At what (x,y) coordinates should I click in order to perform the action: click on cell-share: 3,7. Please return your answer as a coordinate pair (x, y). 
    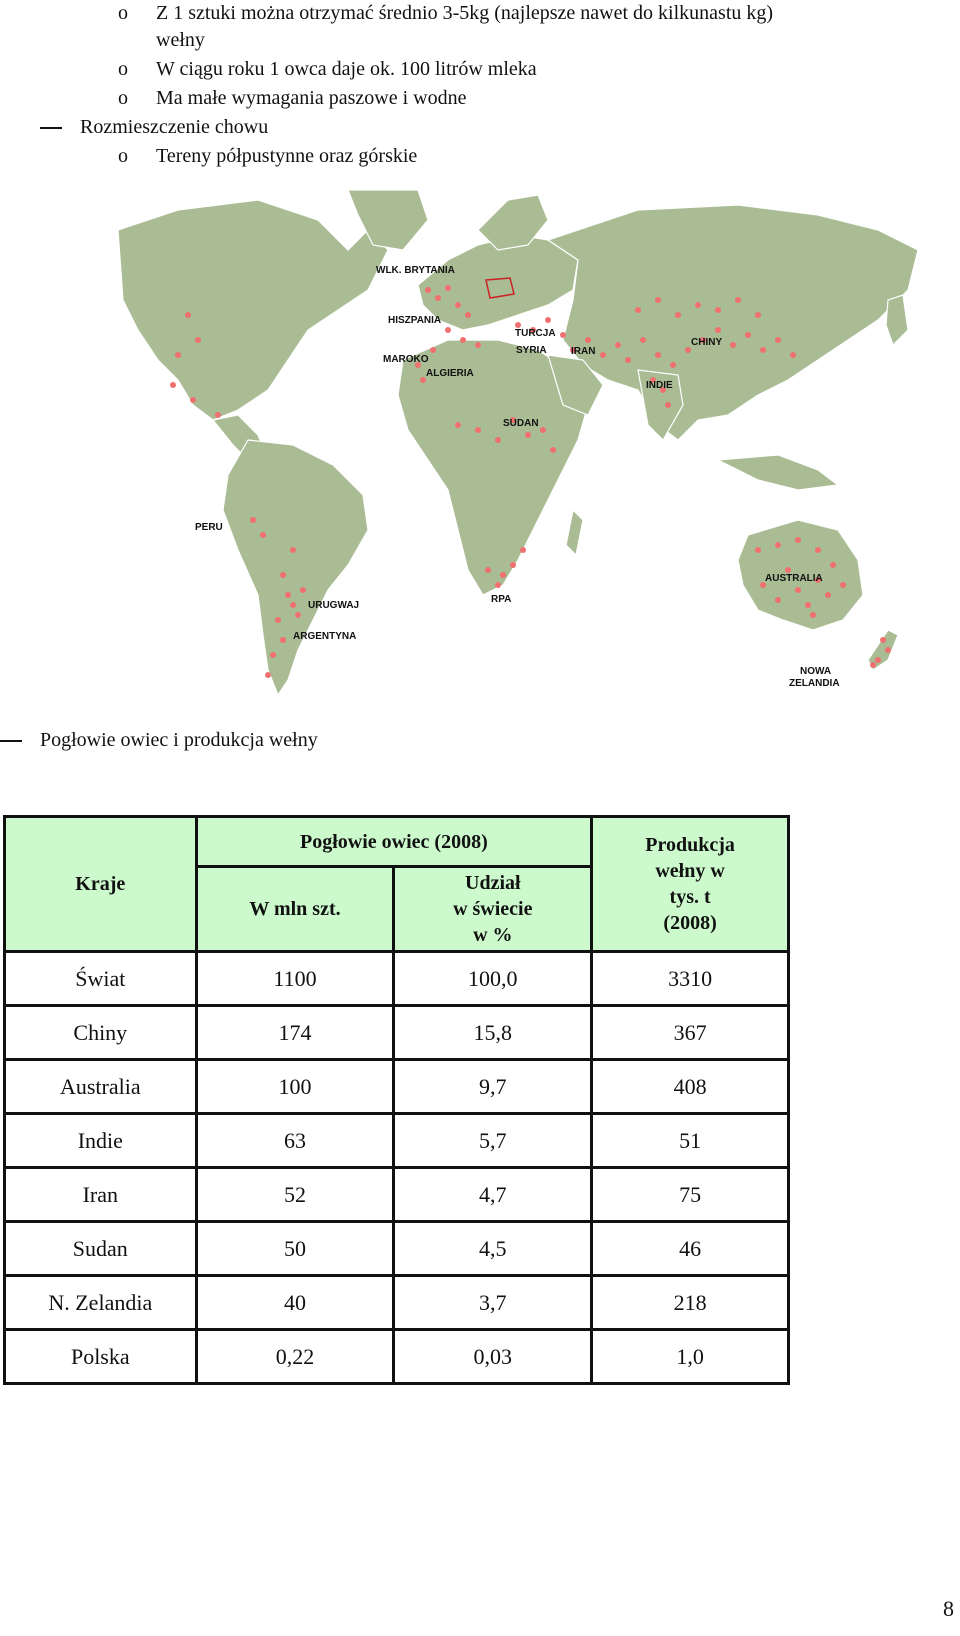
    Looking at the image, I should click on (493, 1302).